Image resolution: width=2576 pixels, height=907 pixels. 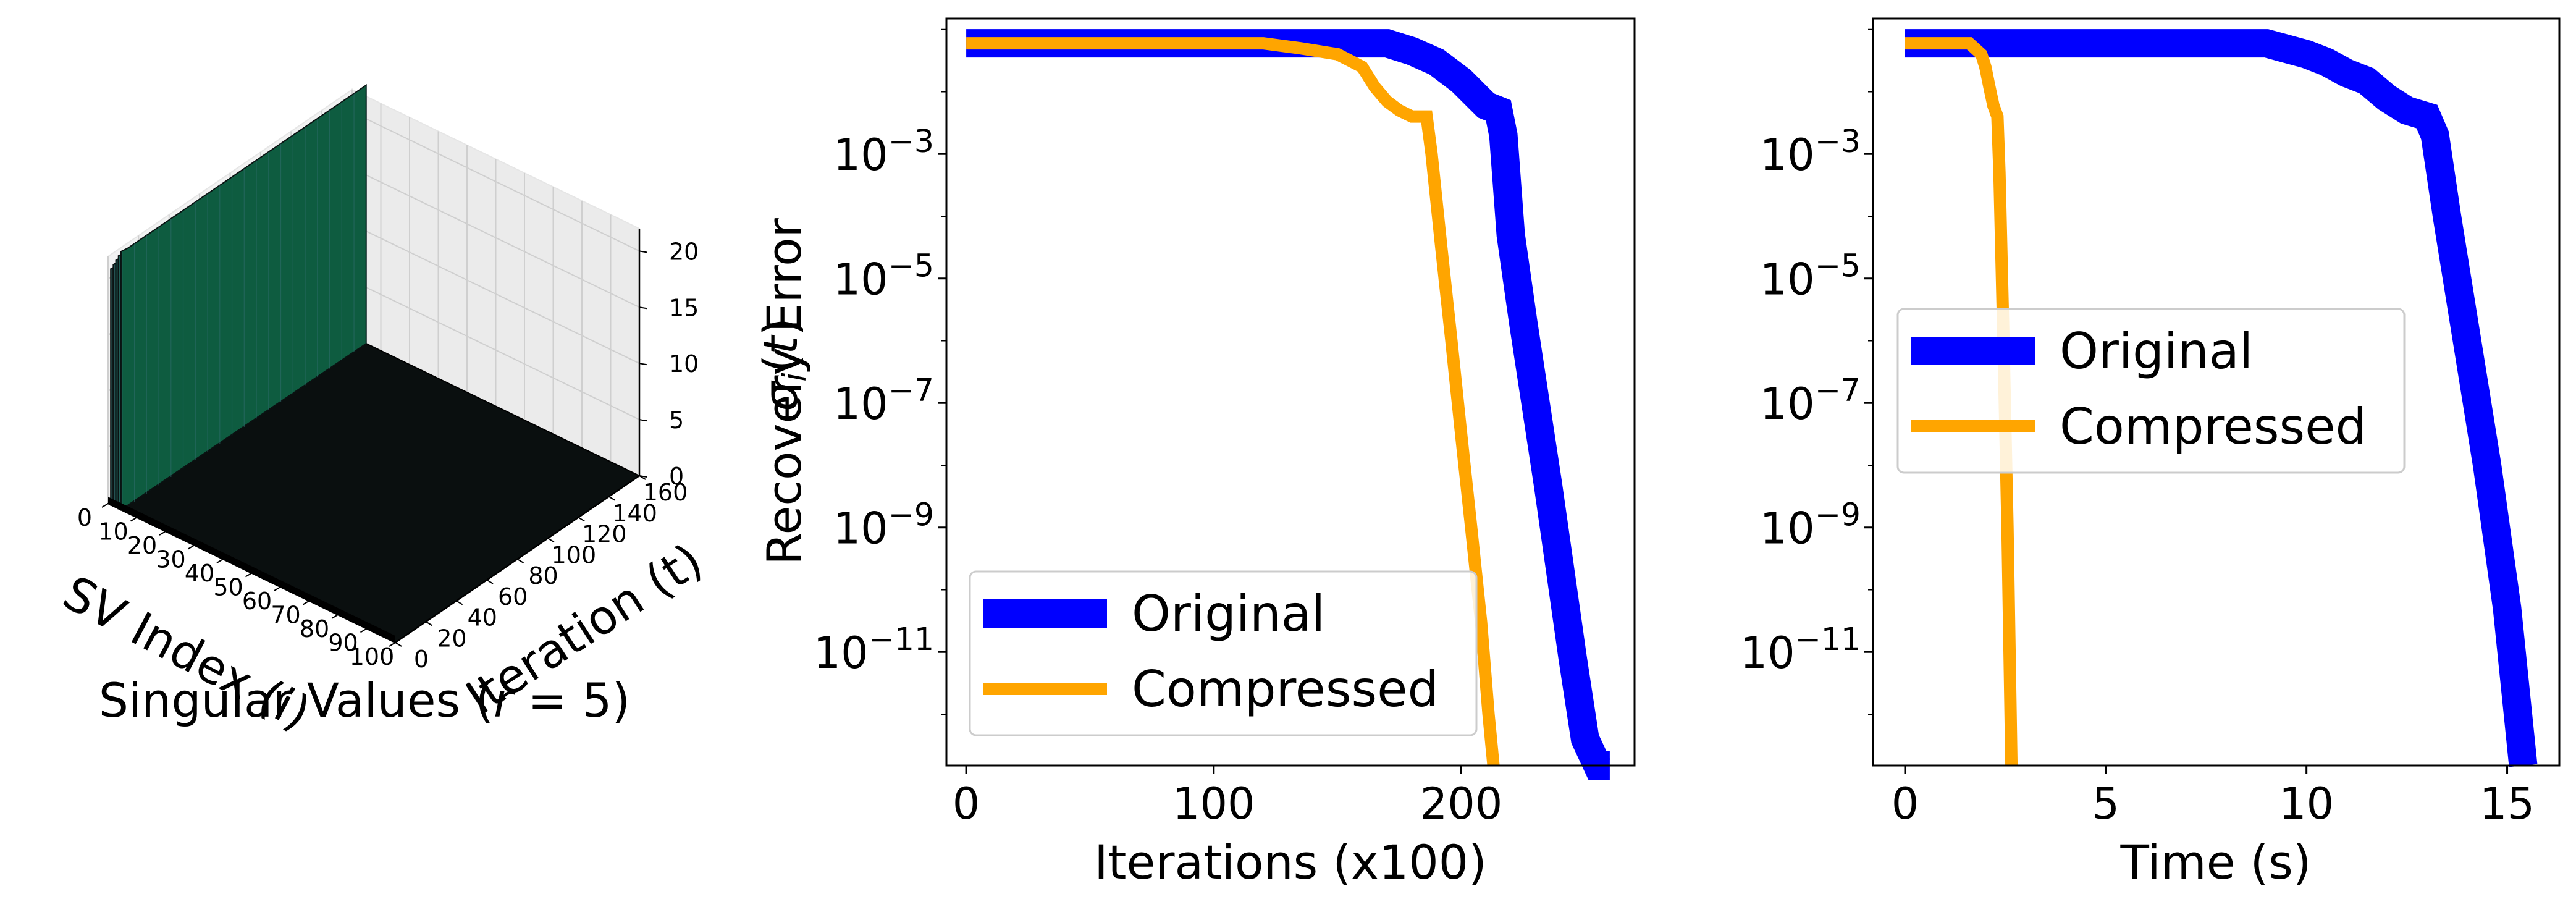 What do you see at coordinates (684, 364) in the screenshot?
I see `z-tick-label: 10` at bounding box center [684, 364].